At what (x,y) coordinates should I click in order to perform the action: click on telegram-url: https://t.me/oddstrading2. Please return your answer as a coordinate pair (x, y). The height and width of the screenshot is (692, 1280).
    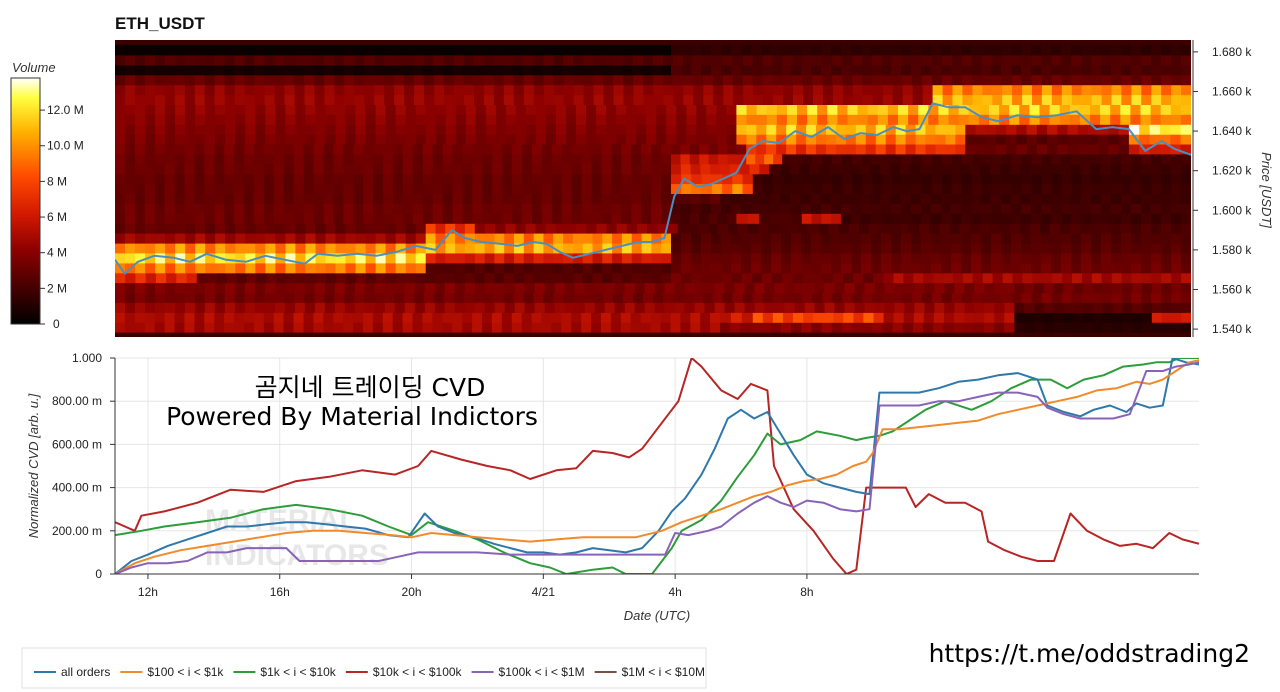
    Looking at the image, I should click on (1089, 653).